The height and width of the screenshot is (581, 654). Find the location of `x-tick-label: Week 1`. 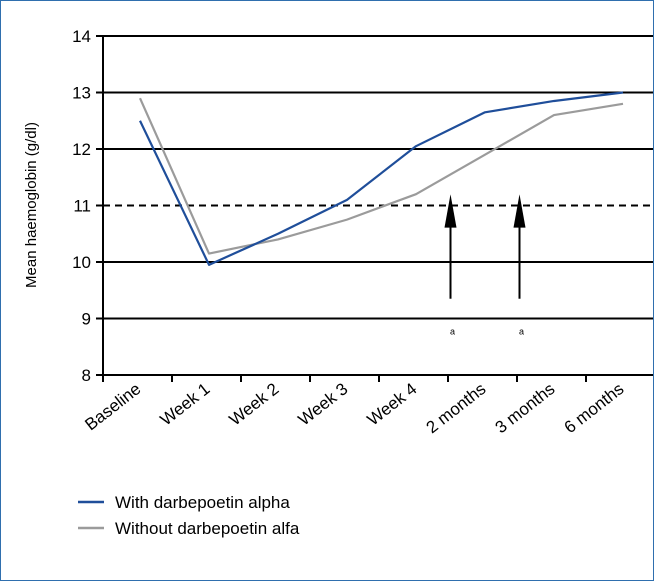

x-tick-label: Week 1 is located at coordinates (185, 404).